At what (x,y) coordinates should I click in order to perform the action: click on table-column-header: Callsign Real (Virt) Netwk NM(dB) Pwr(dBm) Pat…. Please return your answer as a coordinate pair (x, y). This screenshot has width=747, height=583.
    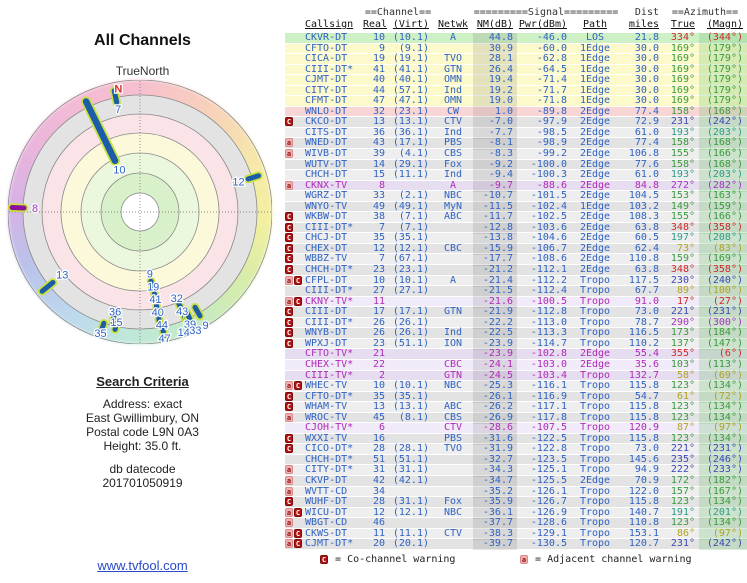
    Looking at the image, I should click on (516, 25).